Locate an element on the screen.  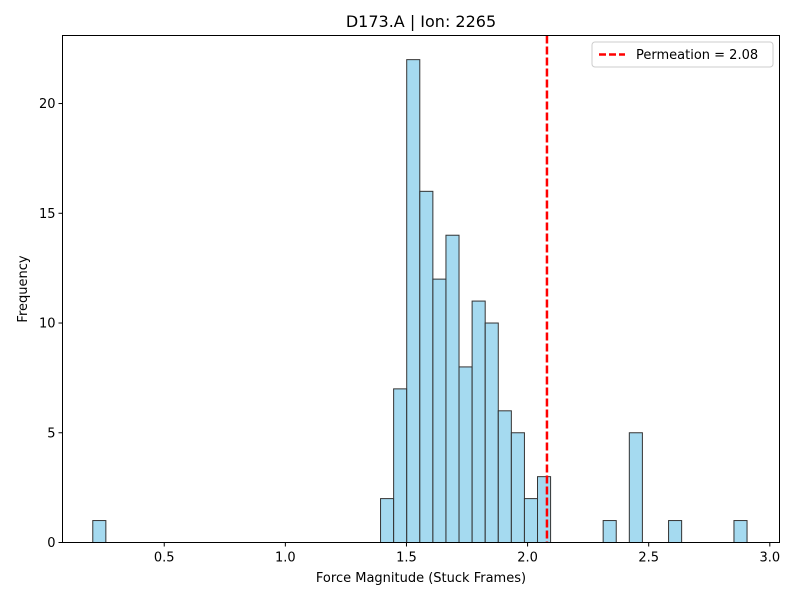
x-tick-label: 2.5 is located at coordinates (648, 558).